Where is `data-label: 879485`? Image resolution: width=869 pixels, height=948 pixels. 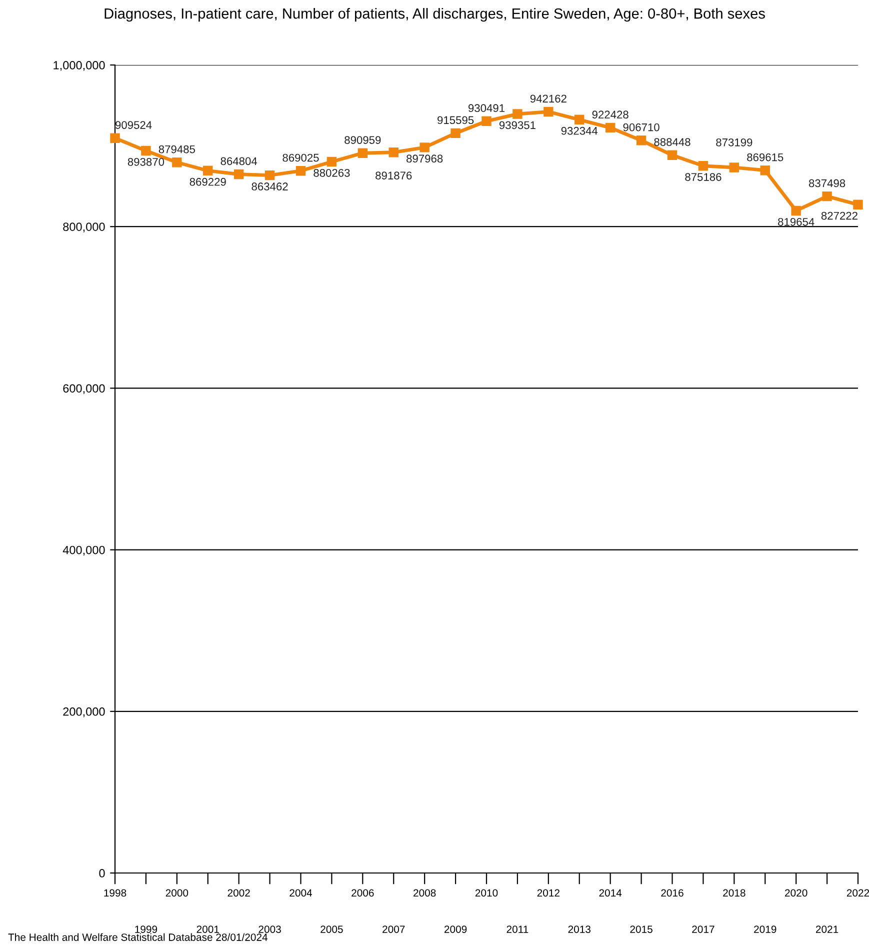 data-label: 879485 is located at coordinates (176, 149).